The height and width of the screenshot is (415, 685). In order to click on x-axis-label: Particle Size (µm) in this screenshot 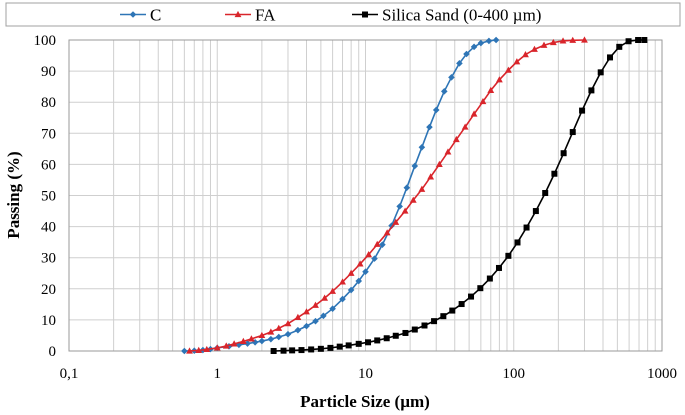, I will do `click(365, 401)`.